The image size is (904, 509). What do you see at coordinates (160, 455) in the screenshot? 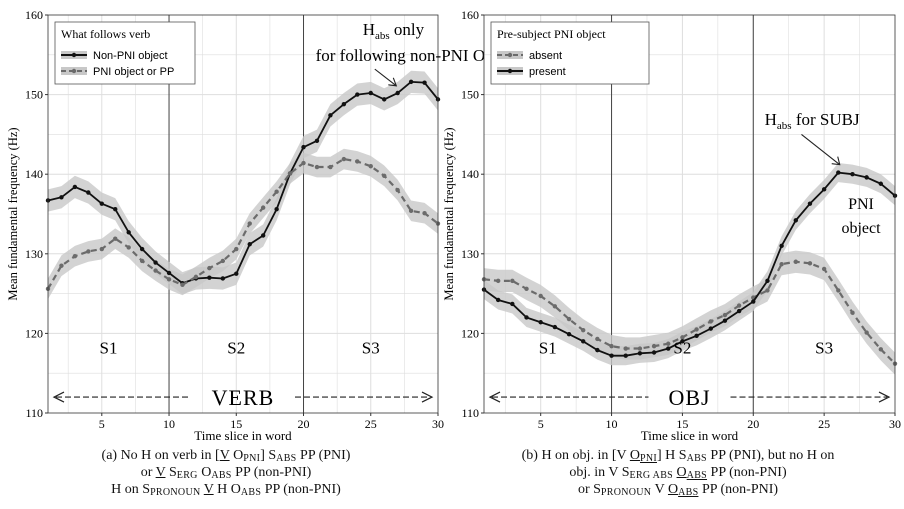
I see `caption-segment: (a) No H on verb in [` at bounding box center [160, 455].